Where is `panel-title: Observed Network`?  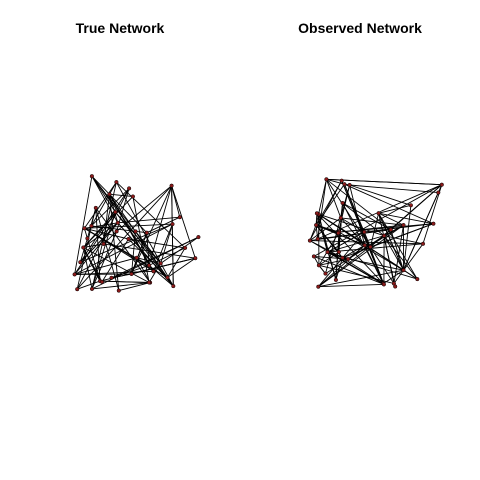 panel-title: Observed Network is located at coordinates (360, 28).